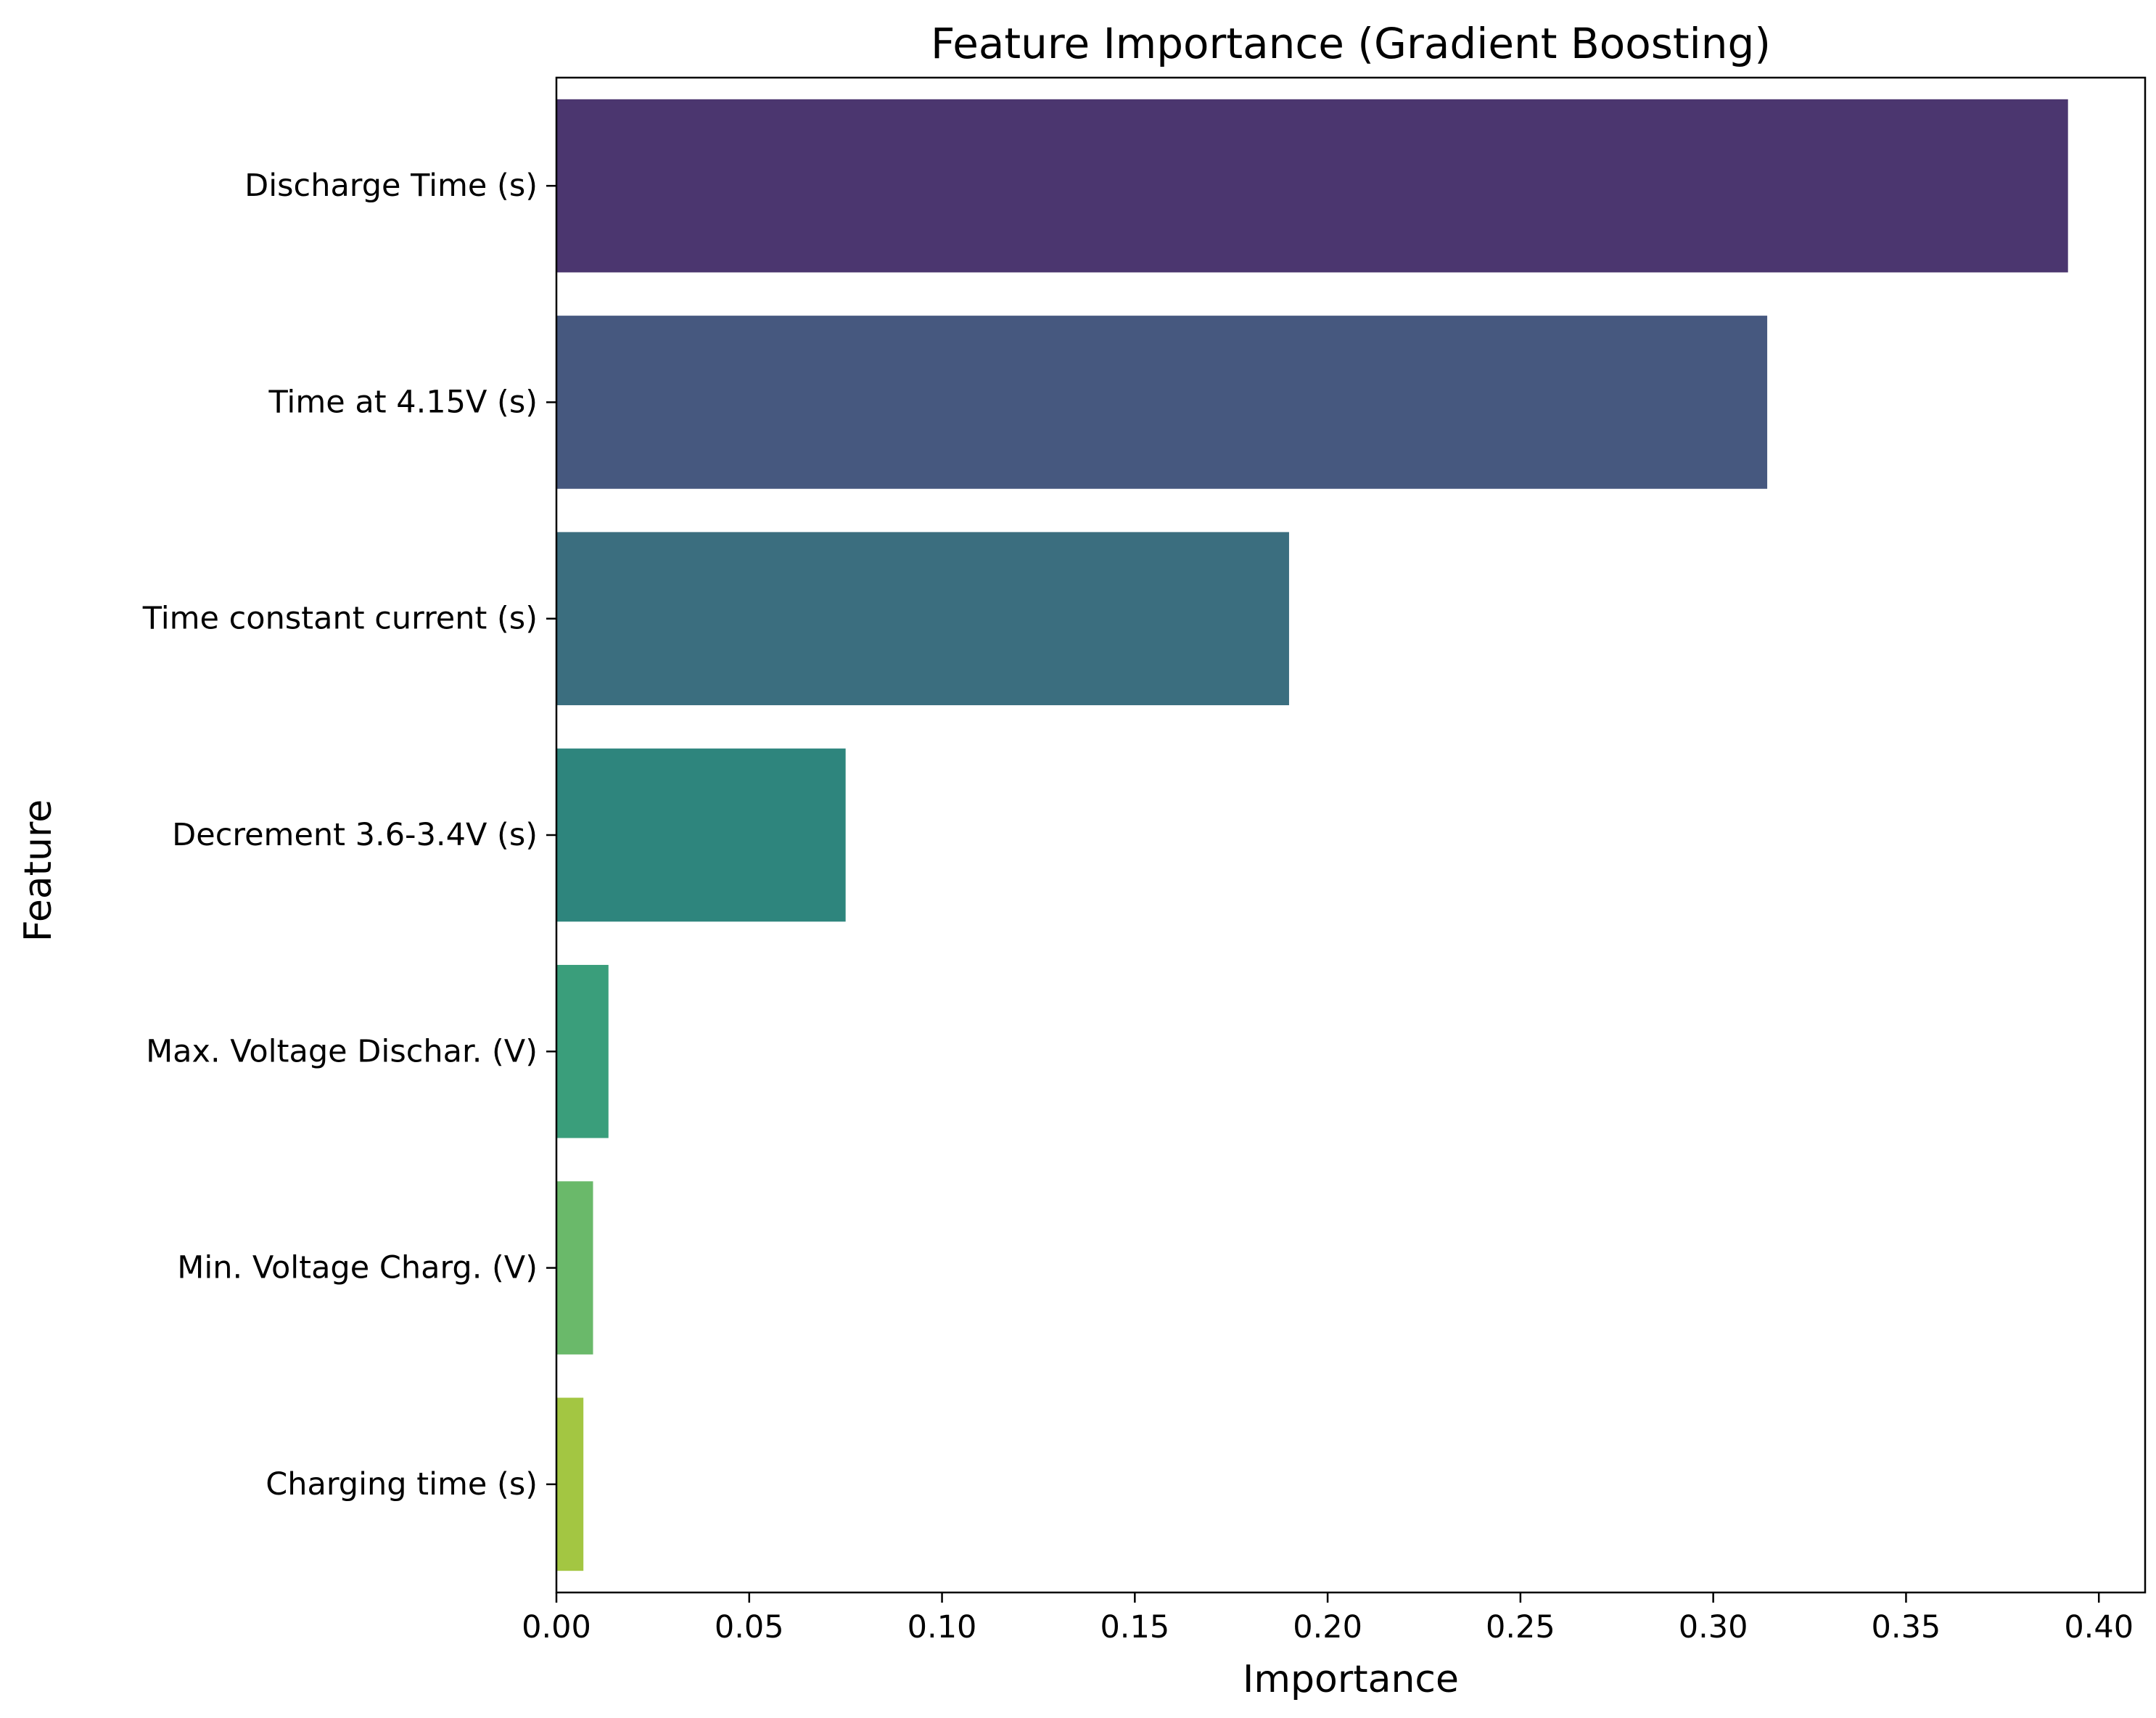 This screenshot has height=1718, width=2156. What do you see at coordinates (1906, 1627) in the screenshot?
I see `x-tick-label: 0.35` at bounding box center [1906, 1627].